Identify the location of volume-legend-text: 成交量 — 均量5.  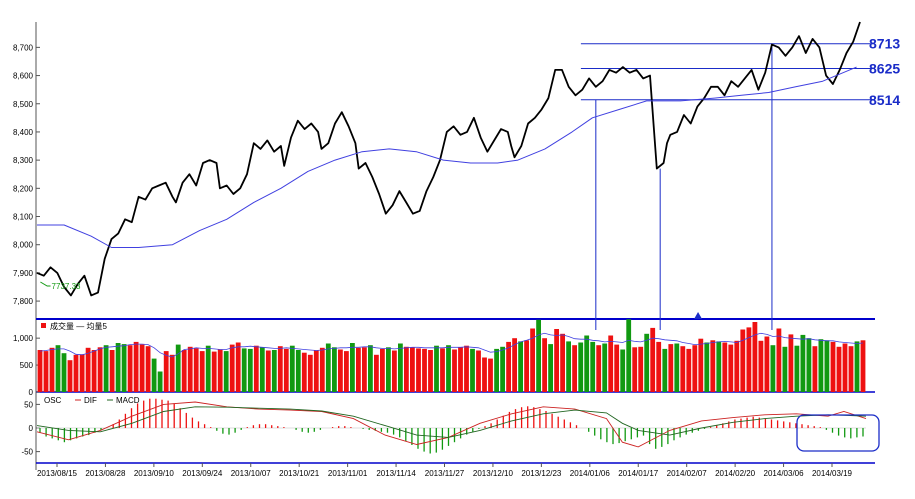
(78, 326).